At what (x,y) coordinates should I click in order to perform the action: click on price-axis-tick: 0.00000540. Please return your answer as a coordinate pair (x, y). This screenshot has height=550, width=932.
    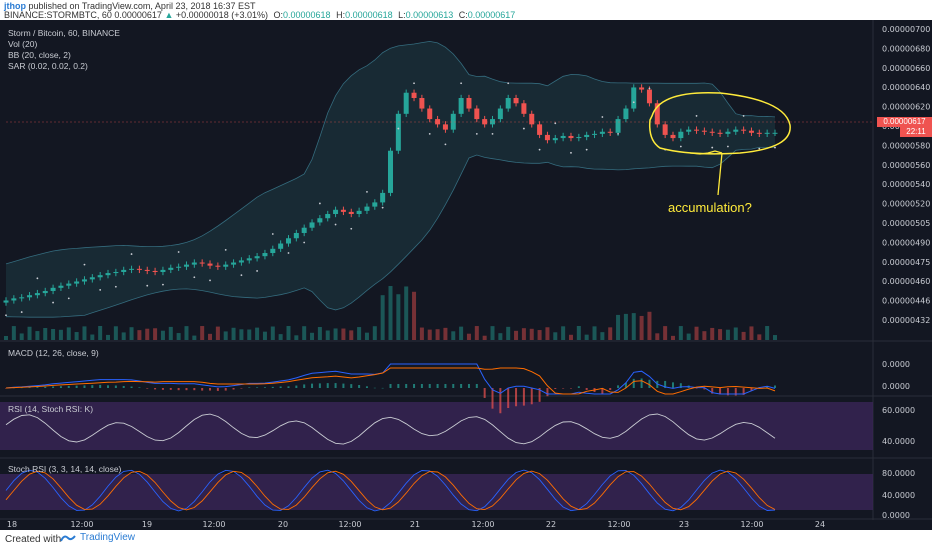
    Looking at the image, I should click on (906, 184).